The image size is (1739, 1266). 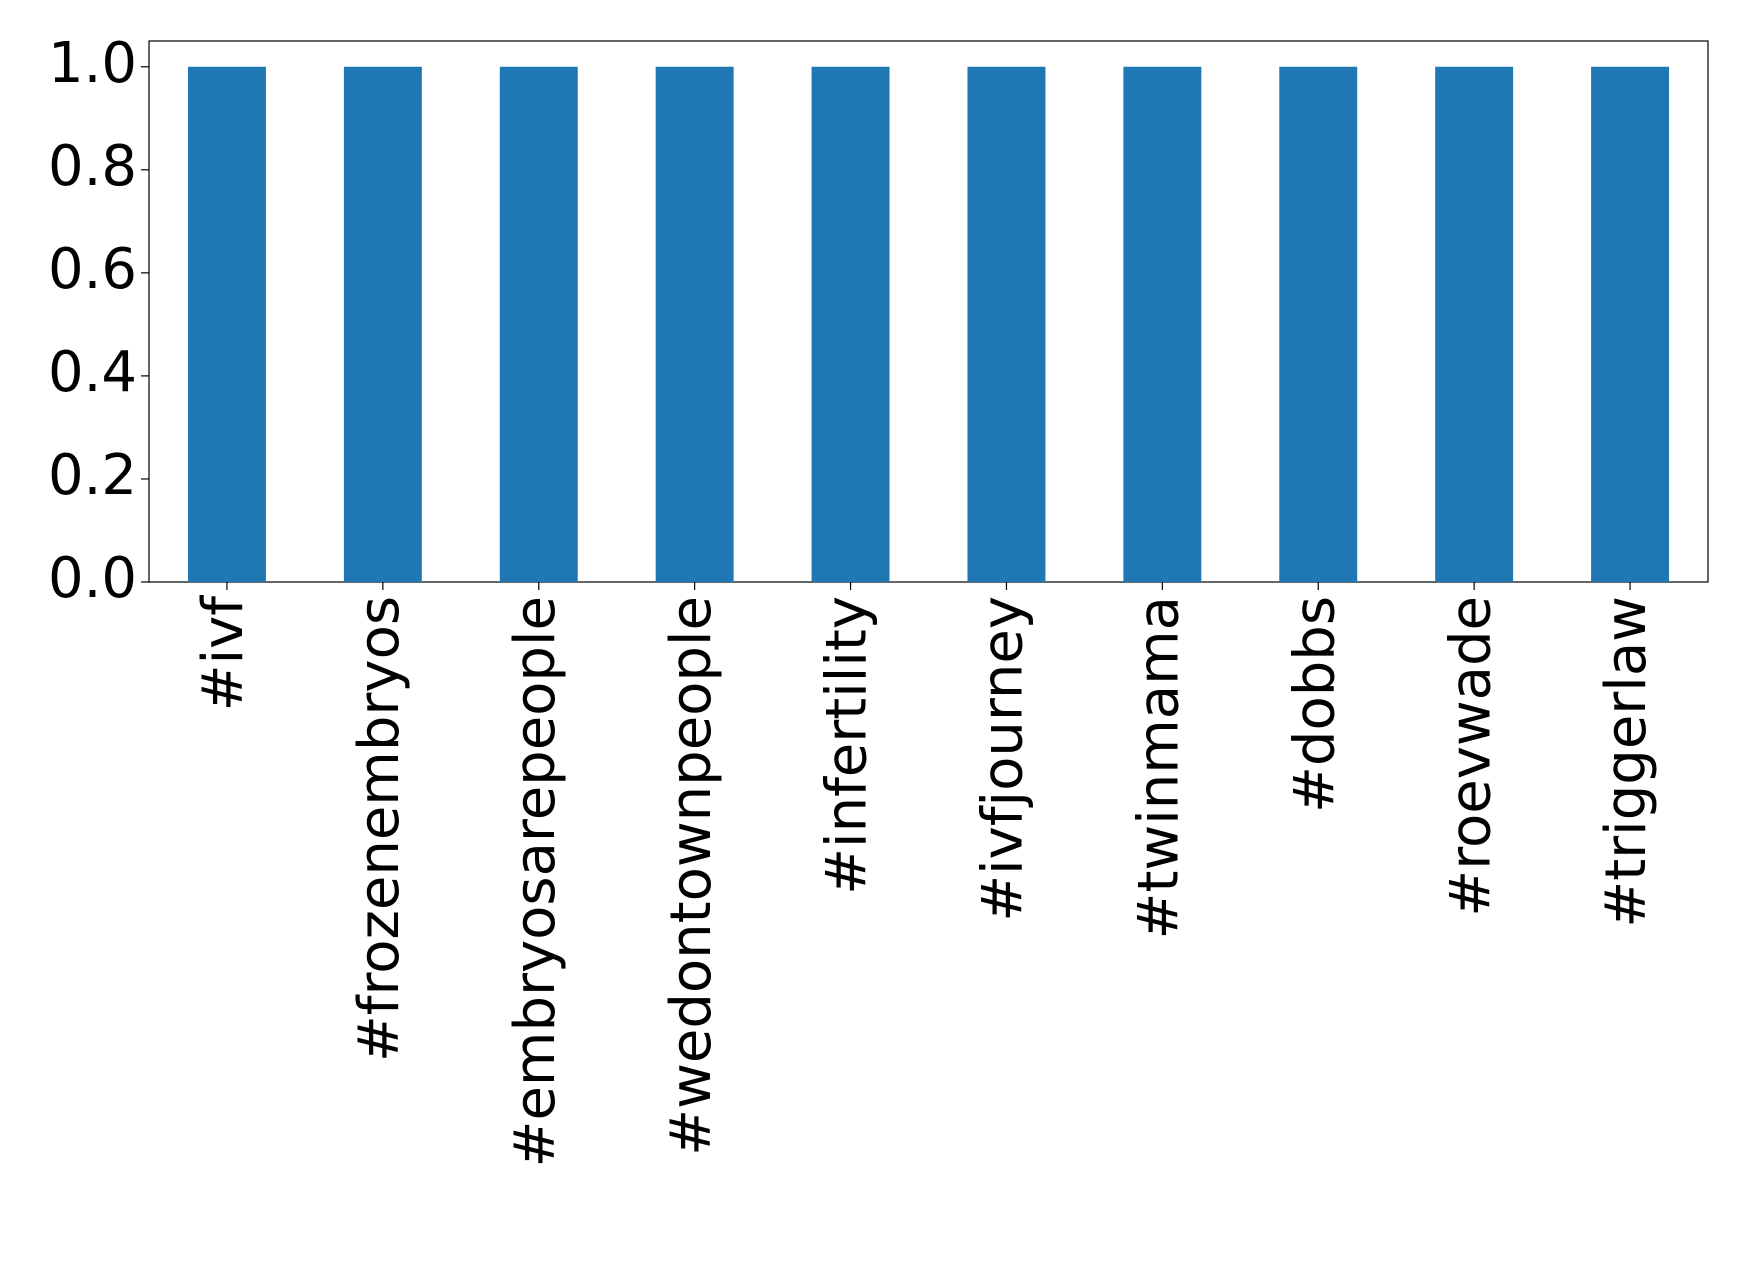 What do you see at coordinates (1470, 756) in the screenshot?
I see `x-tick-label: #roevwade` at bounding box center [1470, 756].